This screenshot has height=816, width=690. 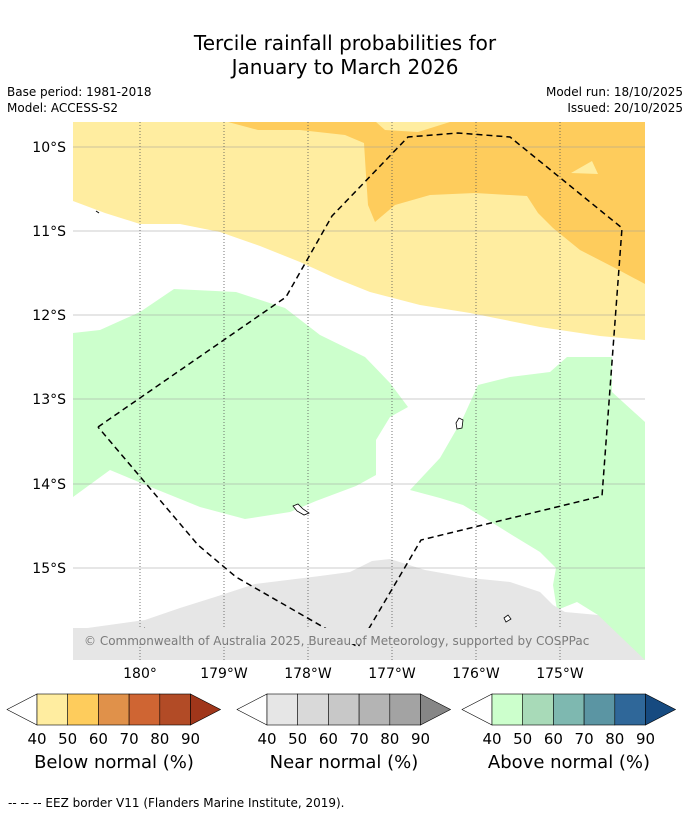 I want to click on above-normal-colorbar-tick: 60, so click(x=553, y=739).